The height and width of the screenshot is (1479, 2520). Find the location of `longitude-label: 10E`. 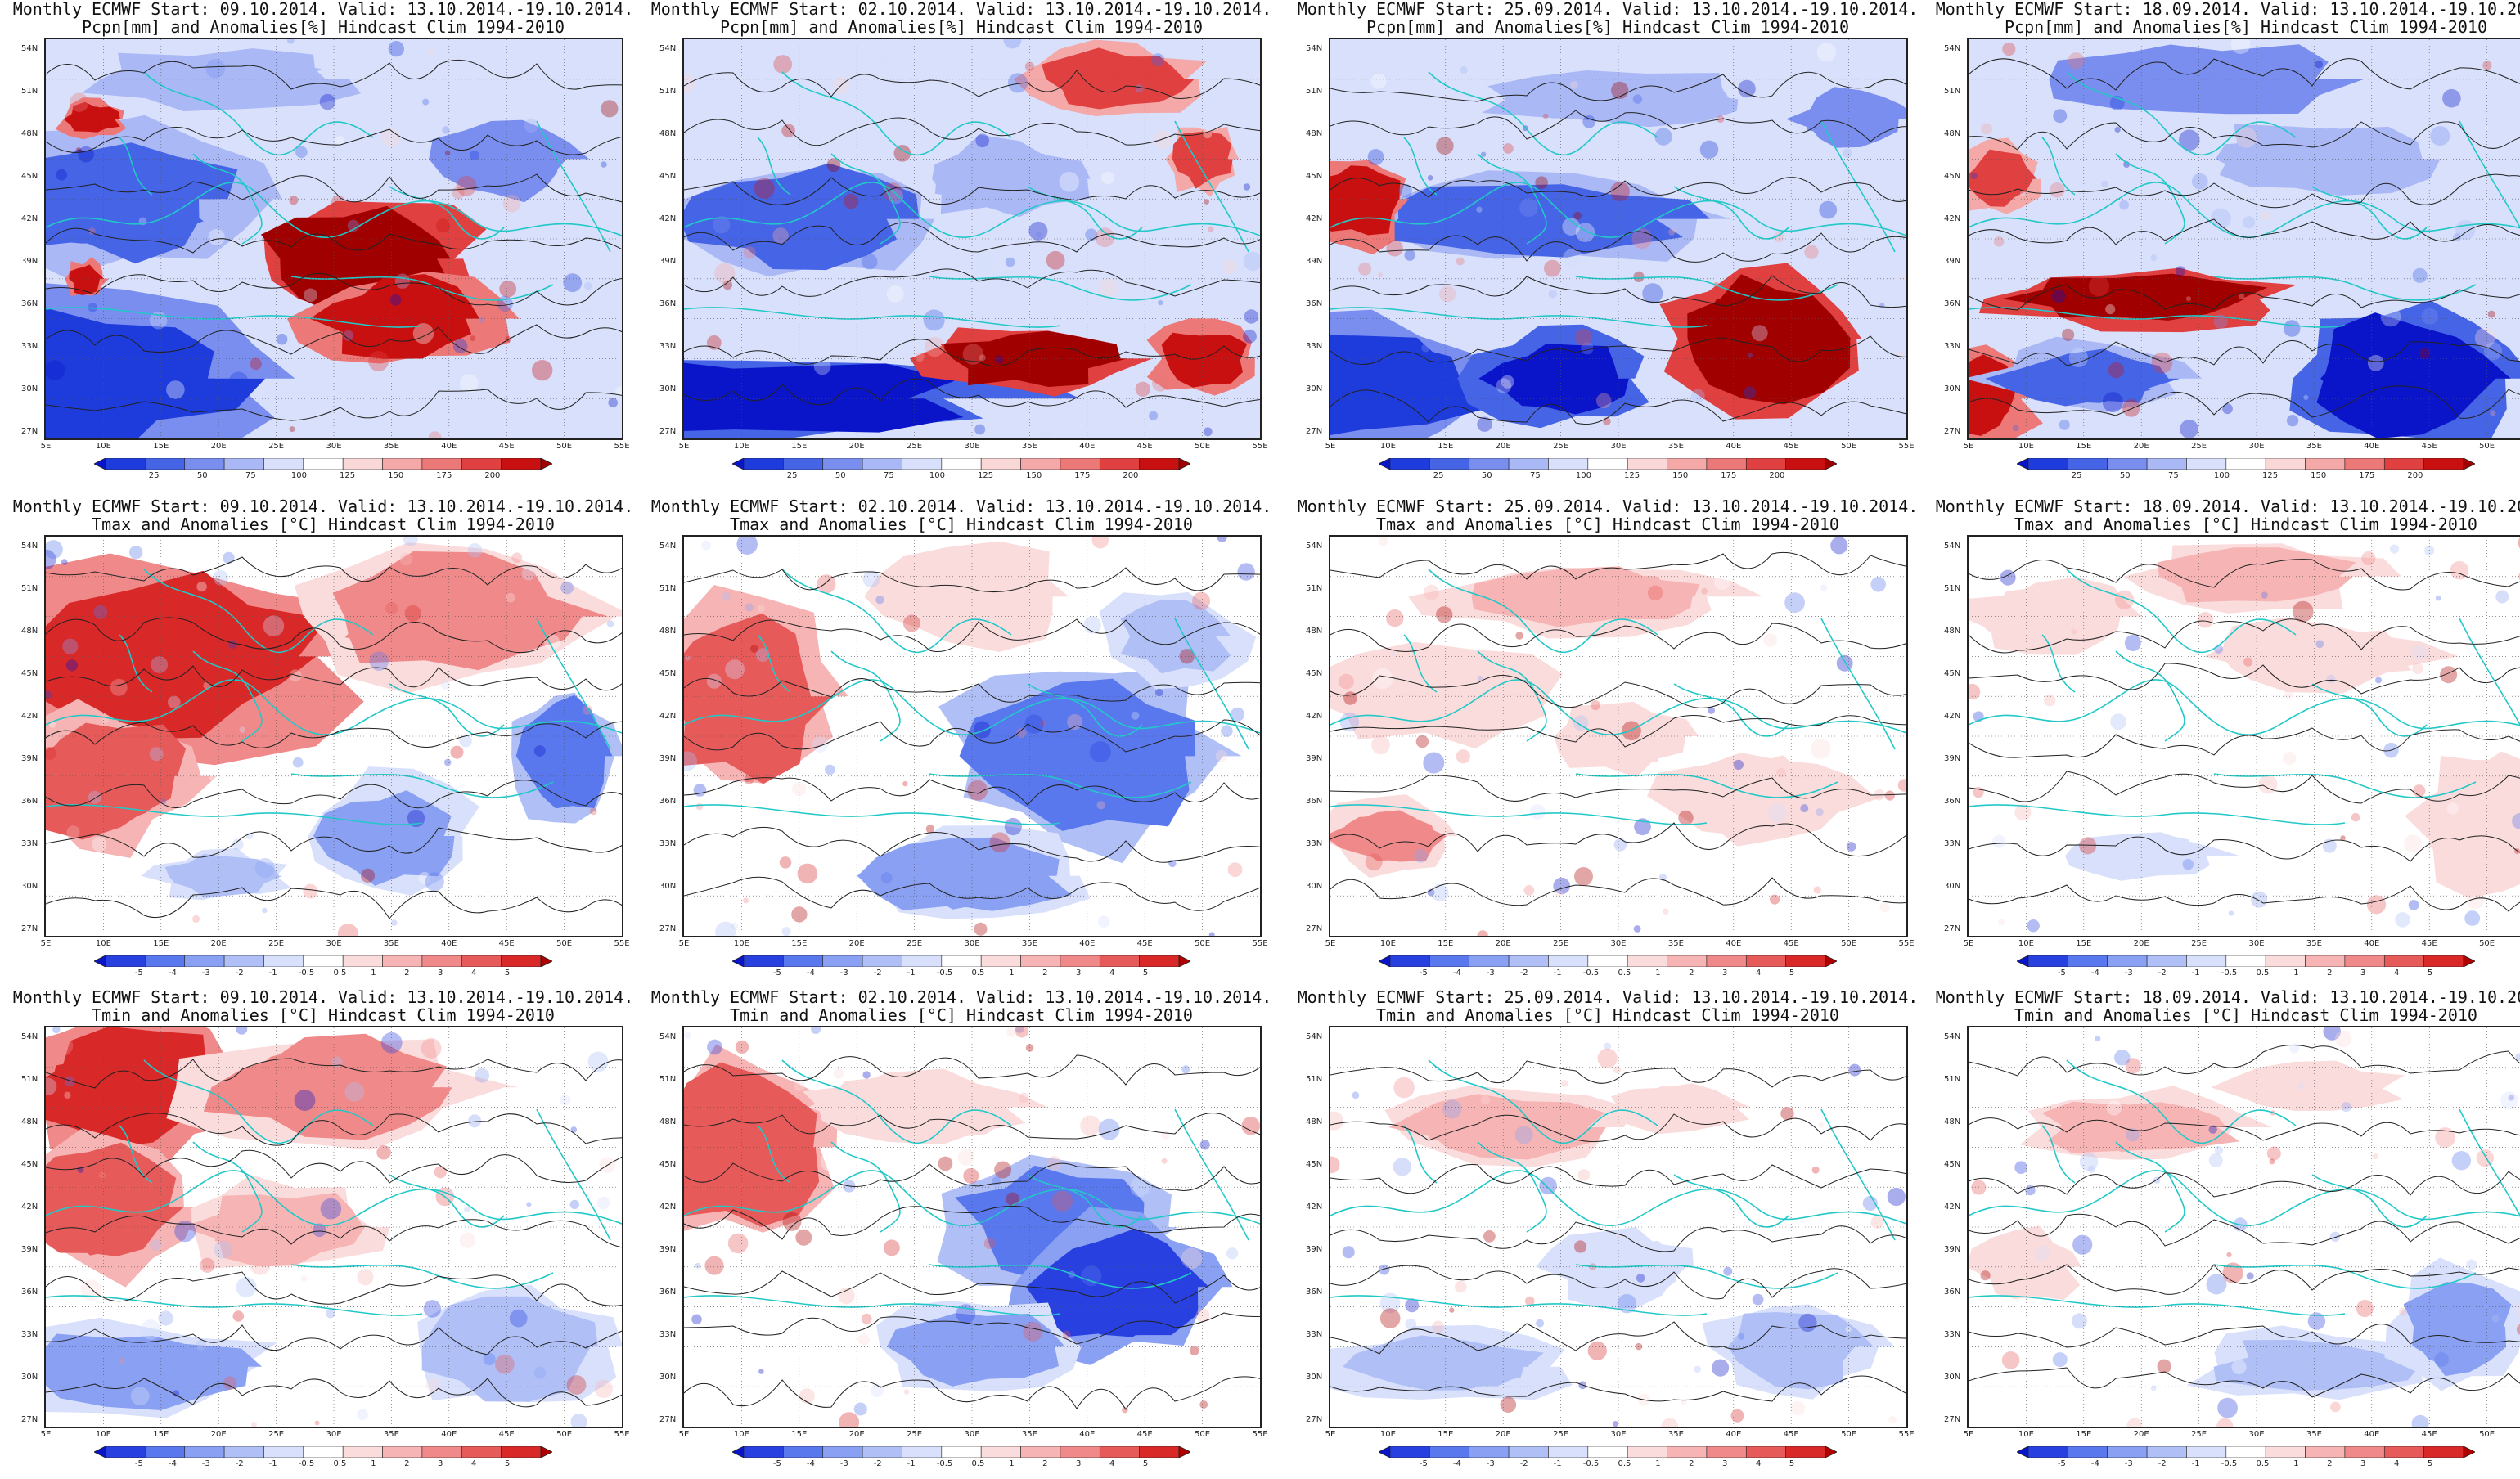

longitude-label: 10E is located at coordinates (2026, 446).